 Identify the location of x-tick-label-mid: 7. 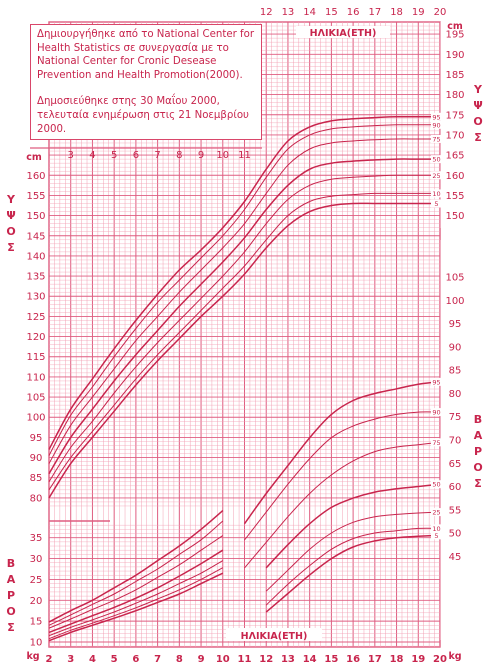
(157, 155).